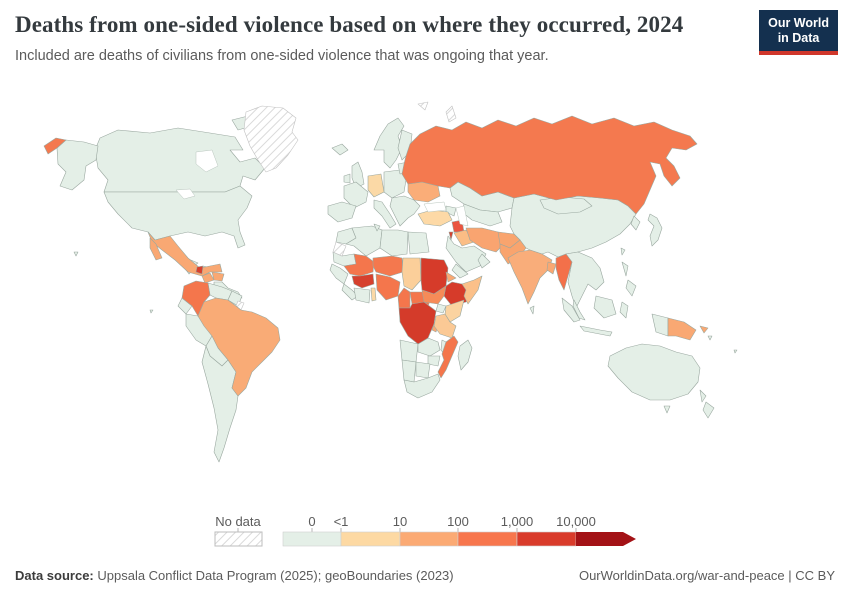 This screenshot has width=850, height=600. Describe the element at coordinates (411, 274) in the screenshot. I see `region-chad` at that location.